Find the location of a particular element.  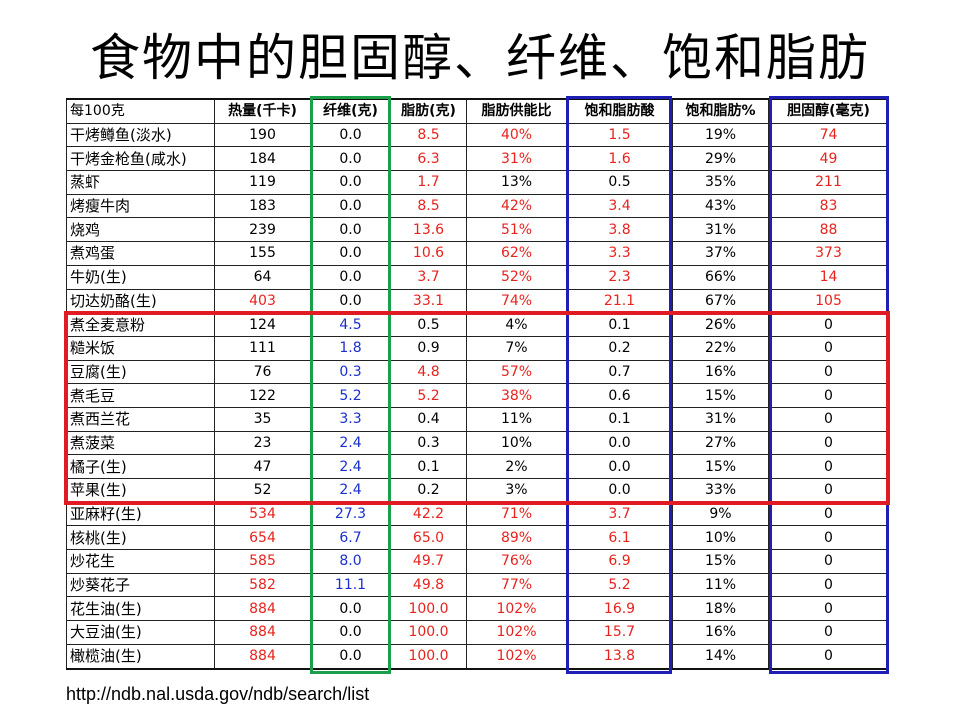

value-cell: 15.7 is located at coordinates (619, 632).